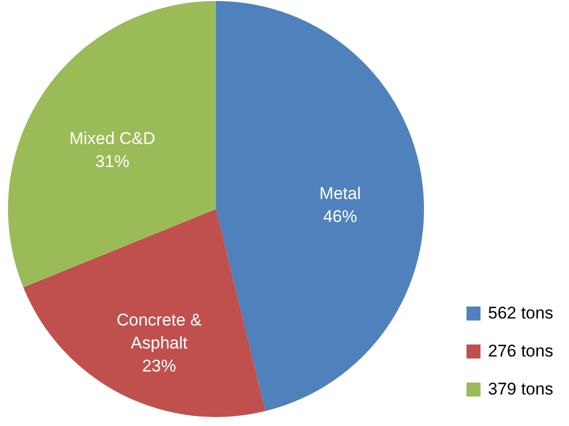  I want to click on legend-label: 276 tons, so click(521, 351).